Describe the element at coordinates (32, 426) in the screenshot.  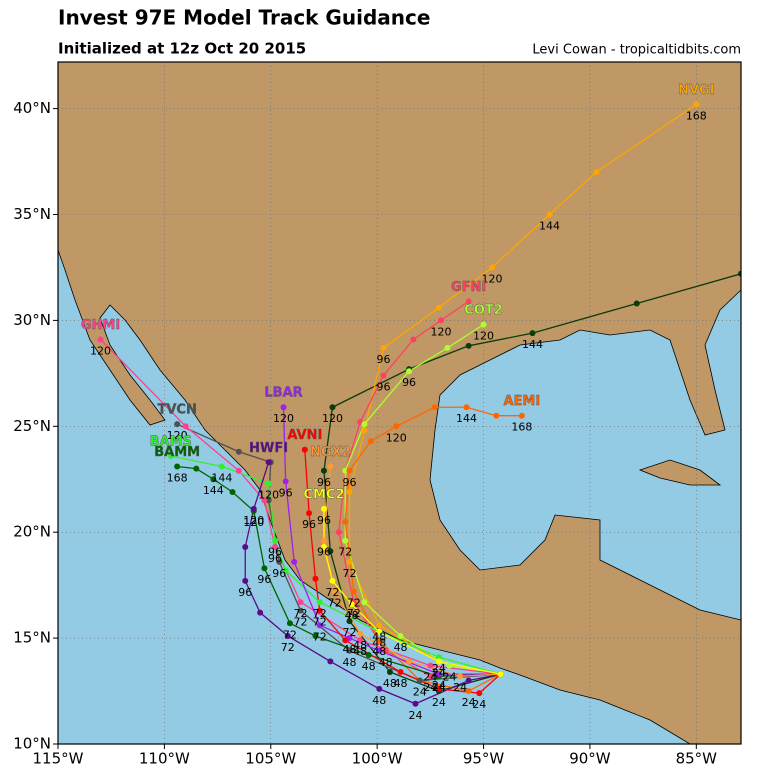
I see `y-tick-label: 25°N` at that location.